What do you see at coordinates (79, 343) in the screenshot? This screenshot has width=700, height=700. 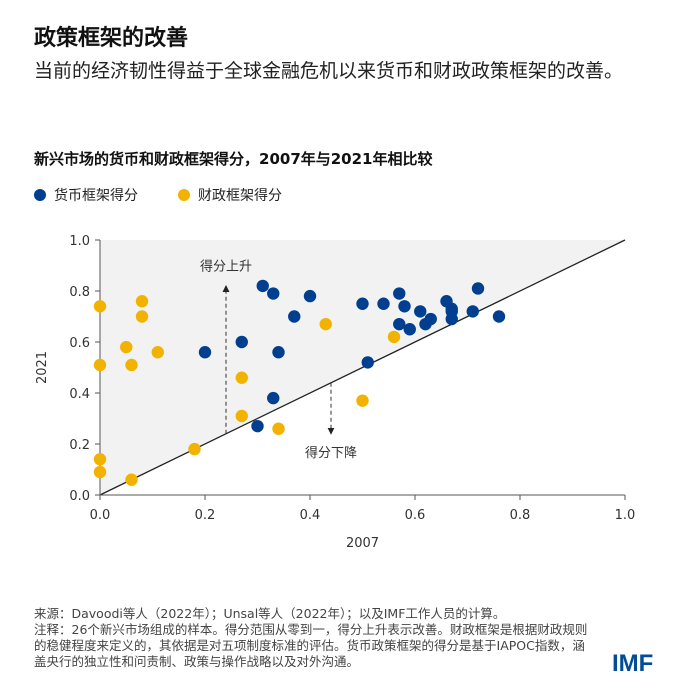 I see `y-tick-label: 0.6` at bounding box center [79, 343].